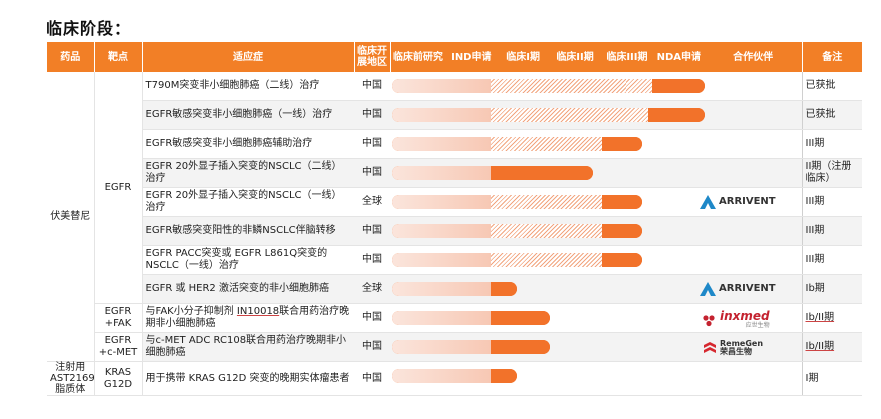  What do you see at coordinates (678, 57) in the screenshot?
I see `header-nda: NDA申请` at bounding box center [678, 57].